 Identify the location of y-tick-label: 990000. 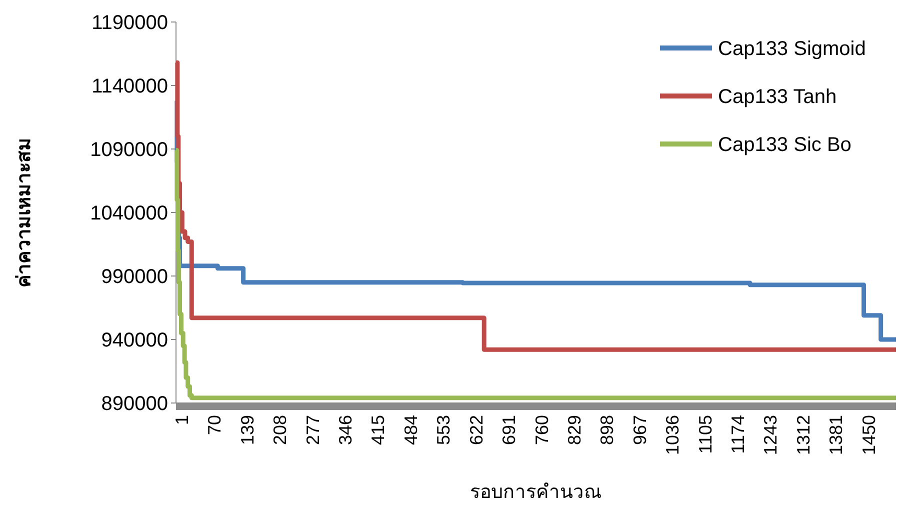
(134, 277).